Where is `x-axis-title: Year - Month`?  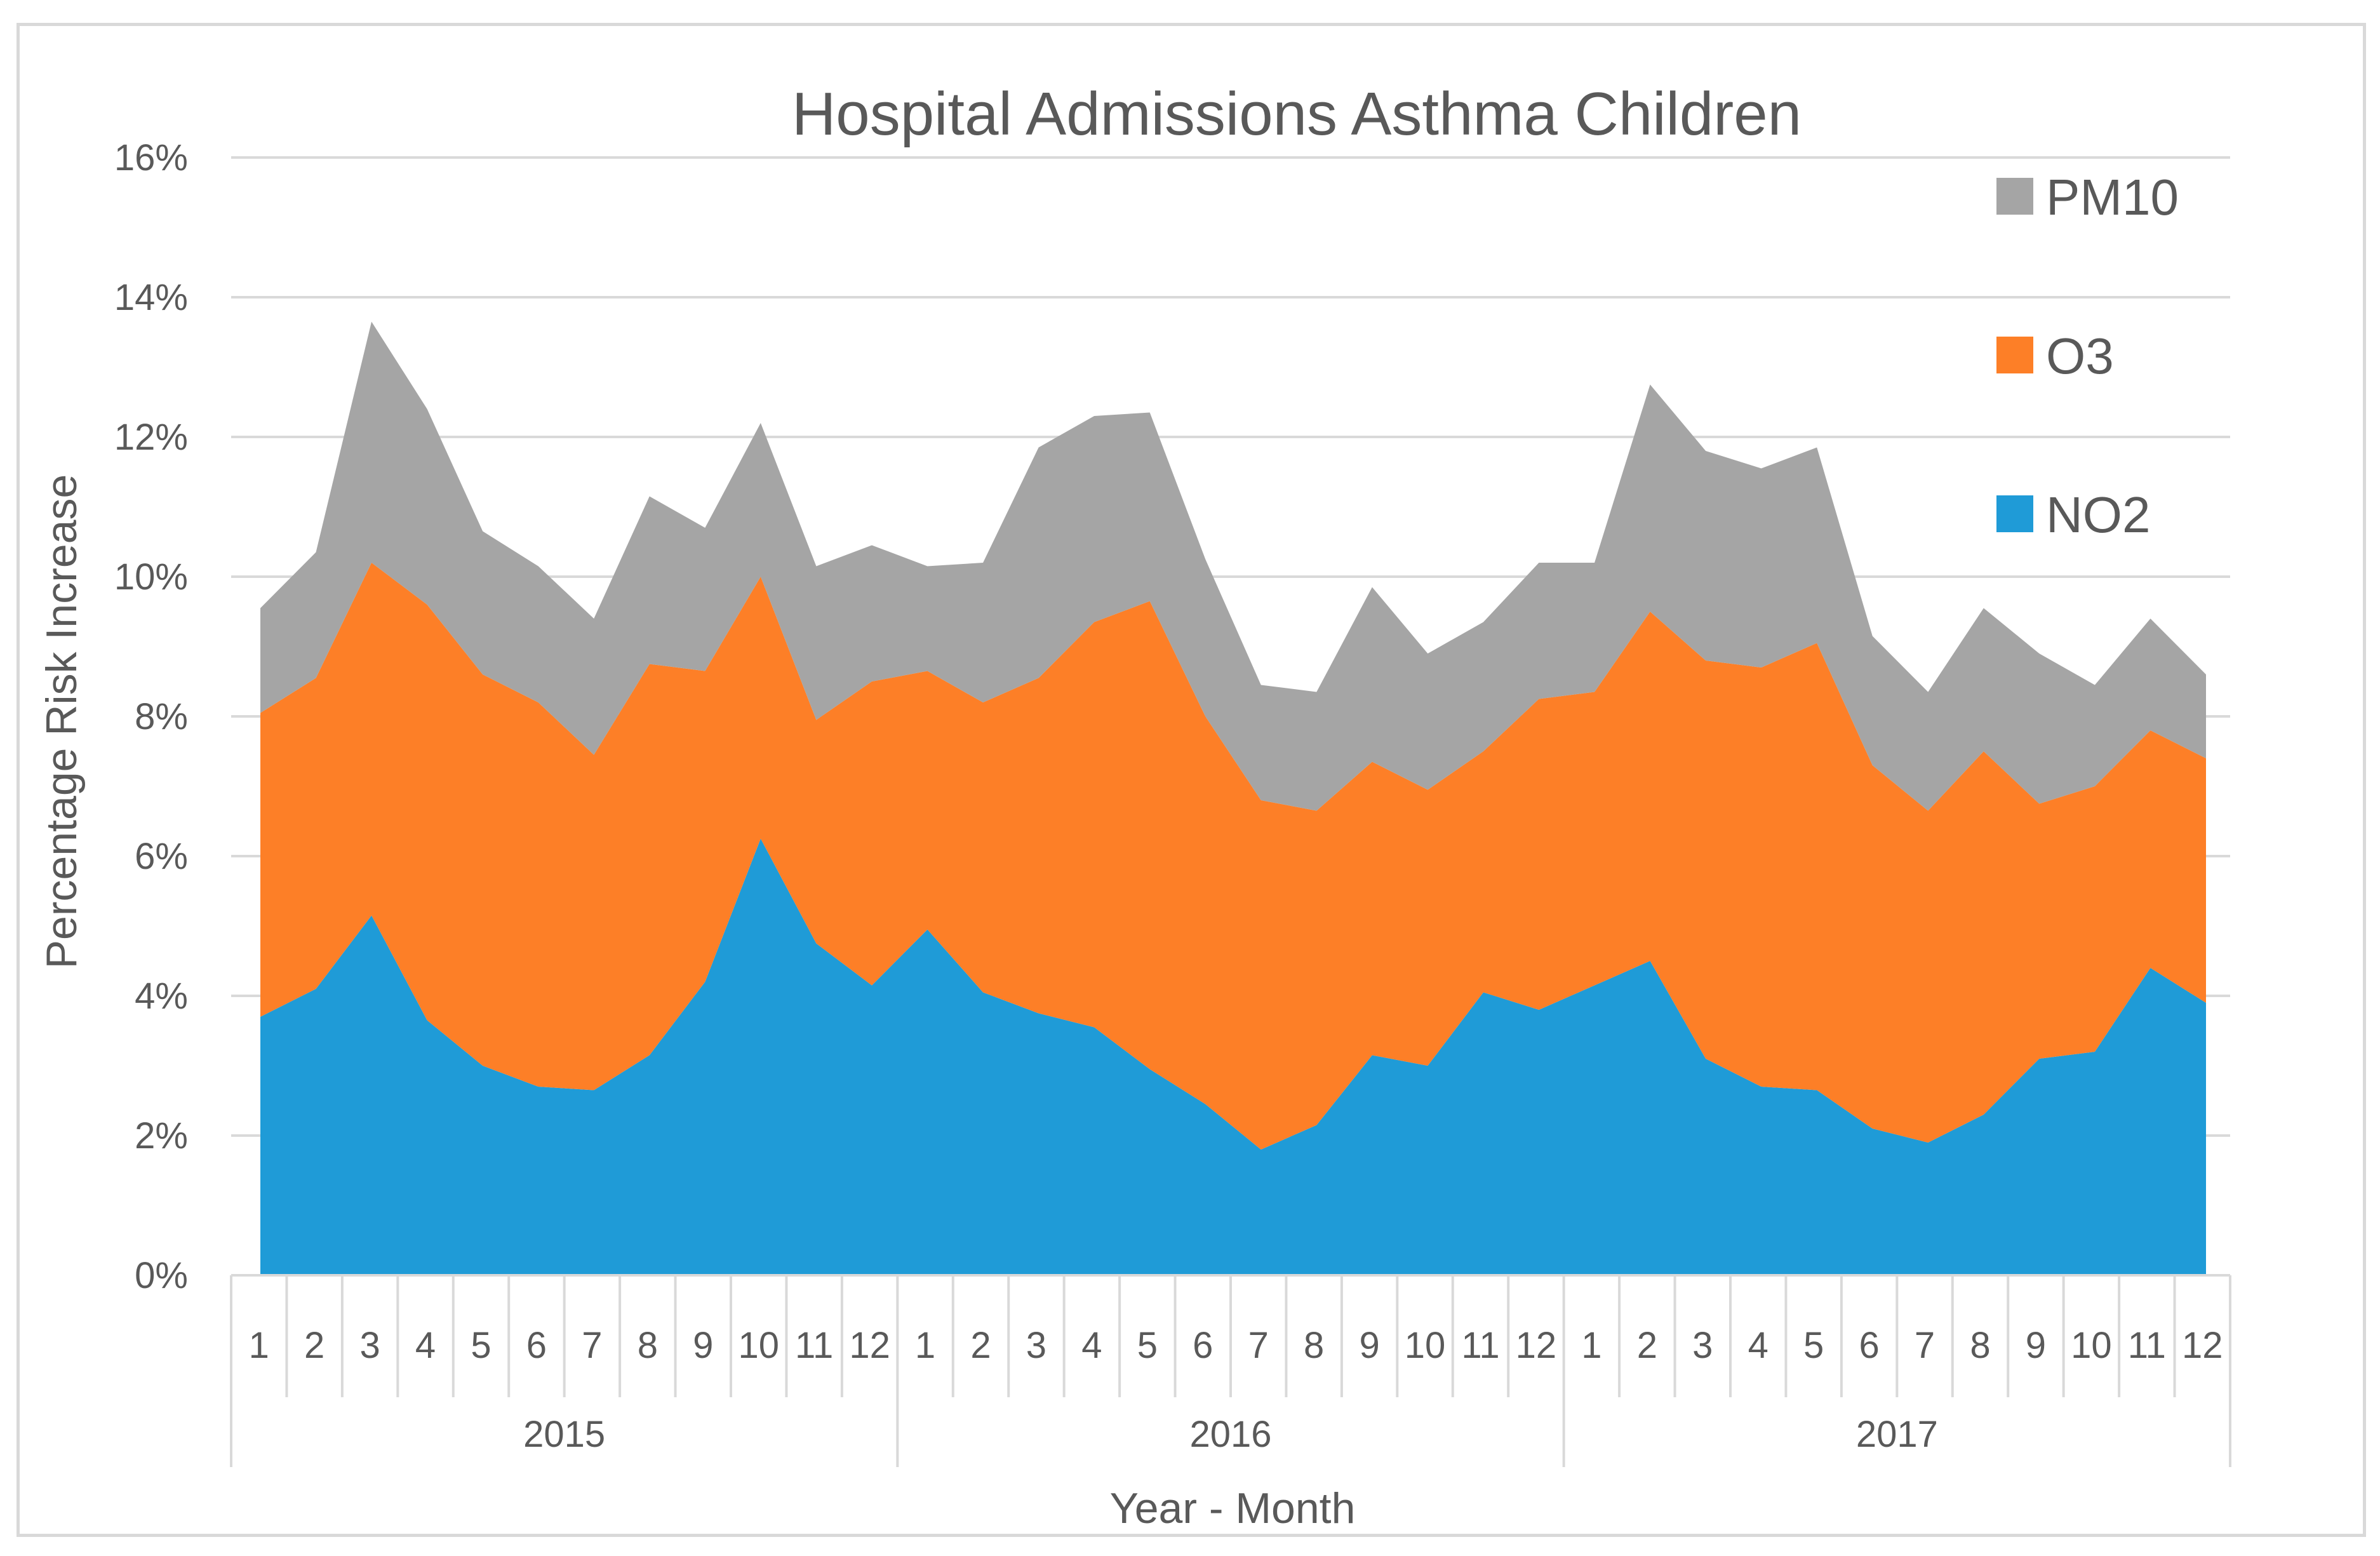
x-axis-title: Year - Month is located at coordinates (1233, 1508).